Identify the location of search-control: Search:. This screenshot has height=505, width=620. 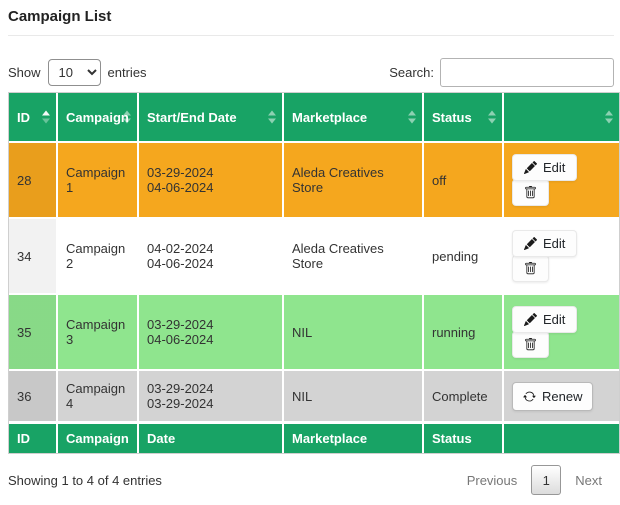
(501, 72).